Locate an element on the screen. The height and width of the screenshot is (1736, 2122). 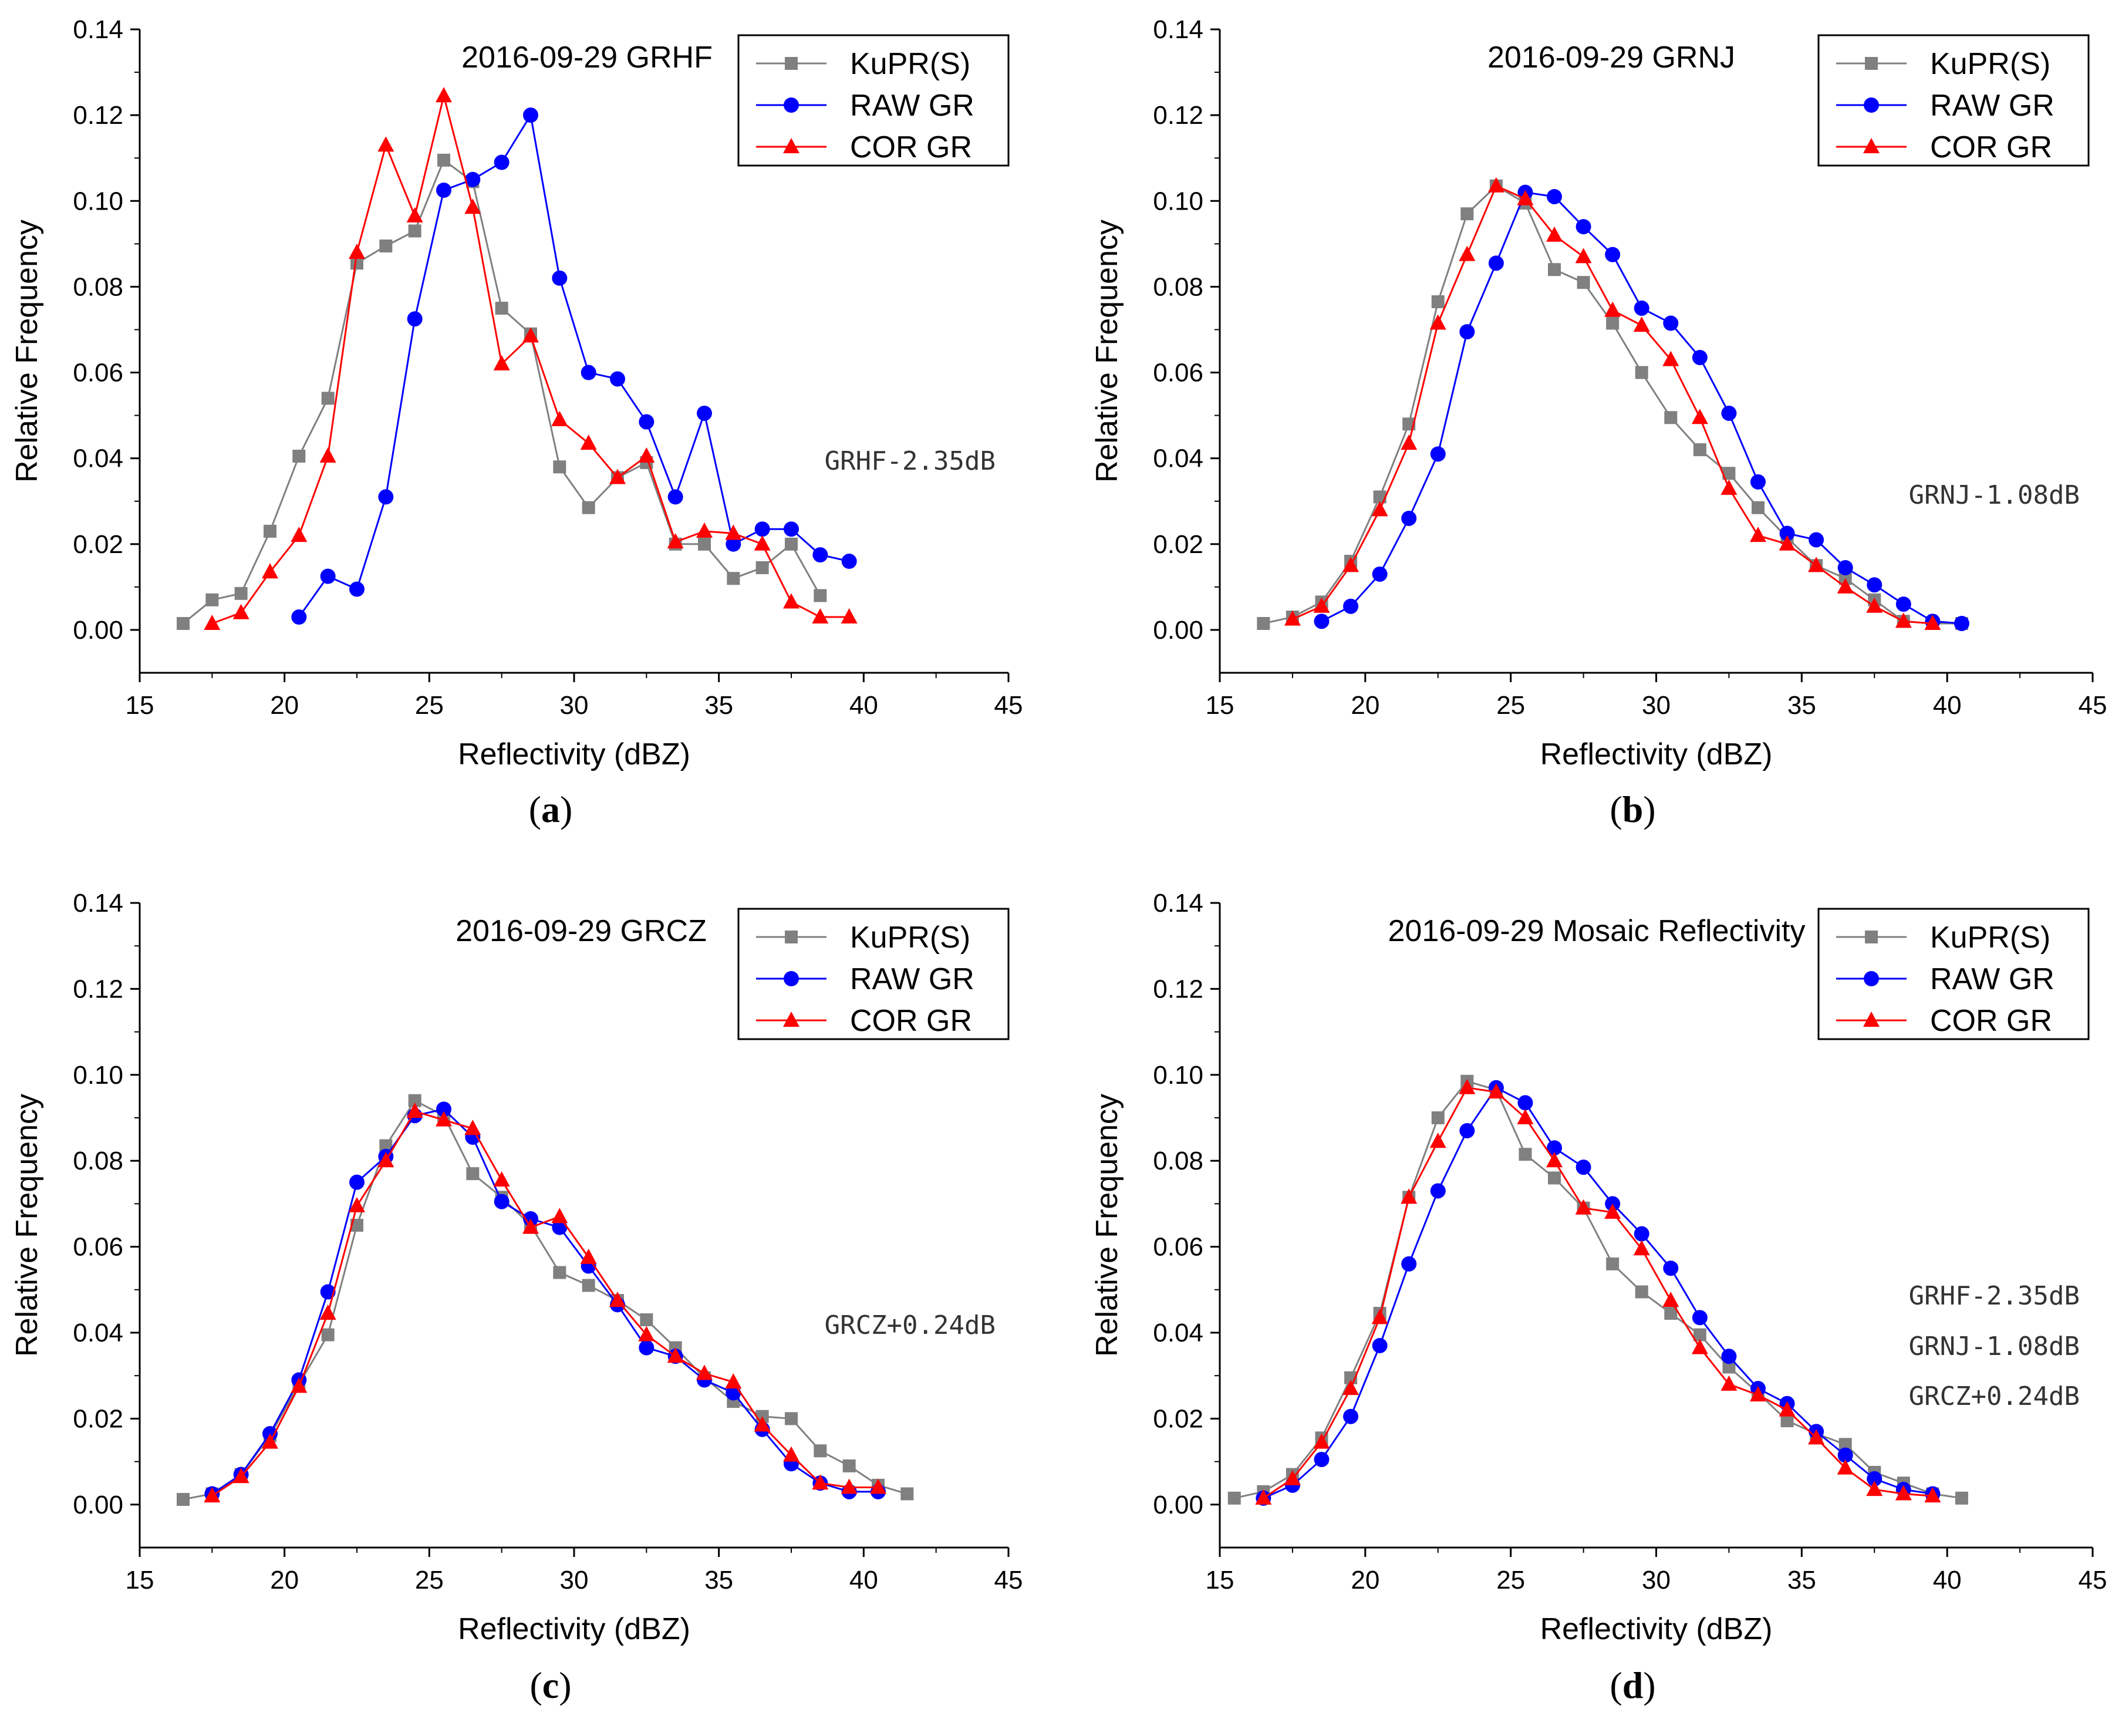
panel-label-letter: b is located at coordinates (1633, 809).